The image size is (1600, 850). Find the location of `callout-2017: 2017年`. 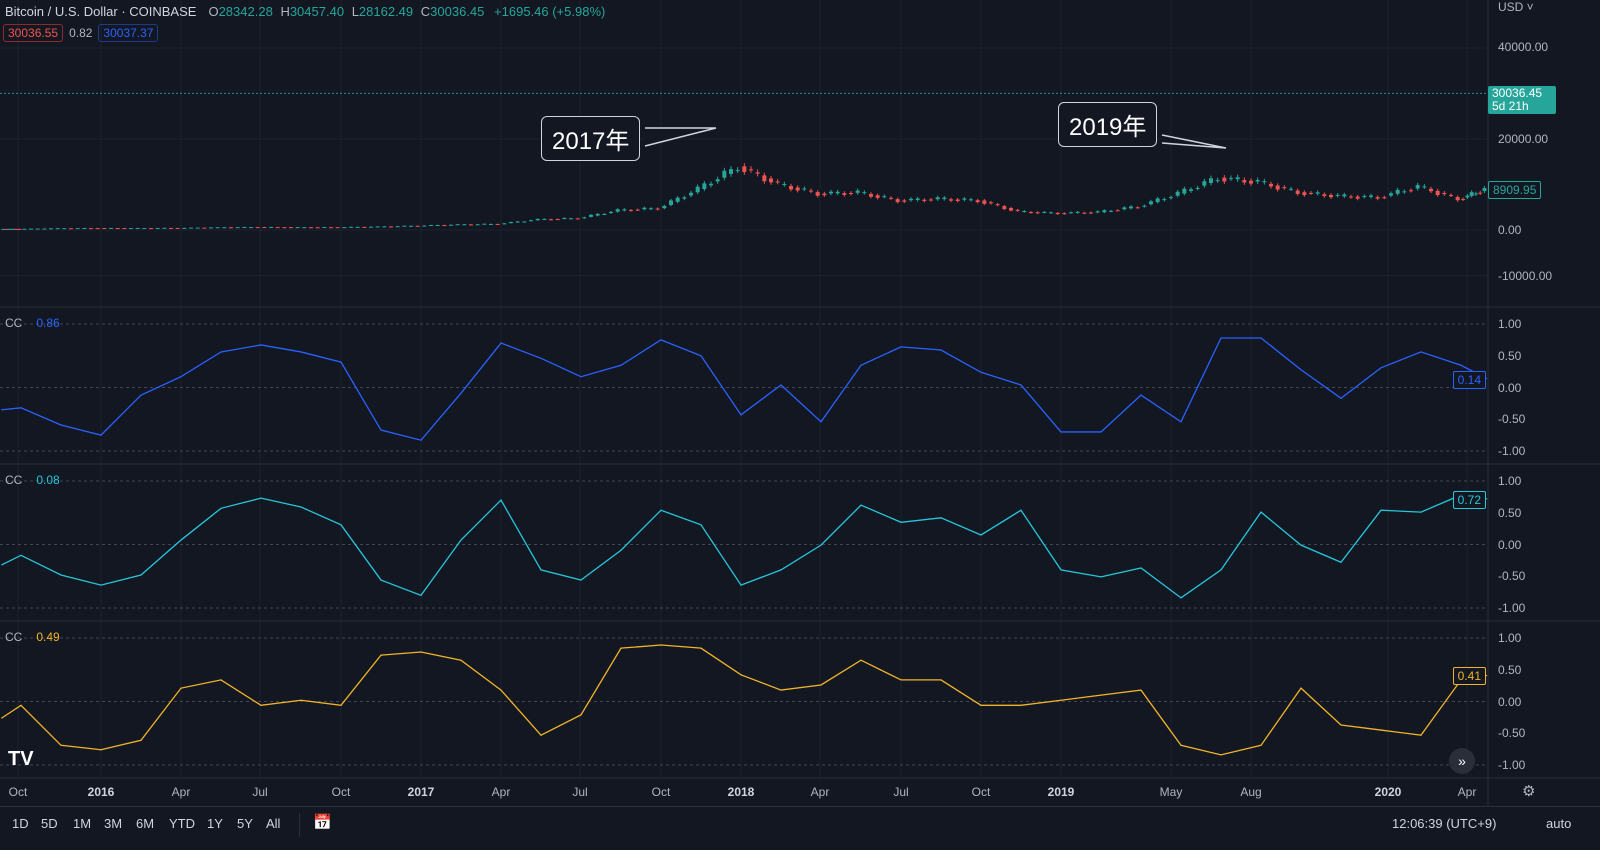

callout-2017: 2017年 is located at coordinates (591, 138).